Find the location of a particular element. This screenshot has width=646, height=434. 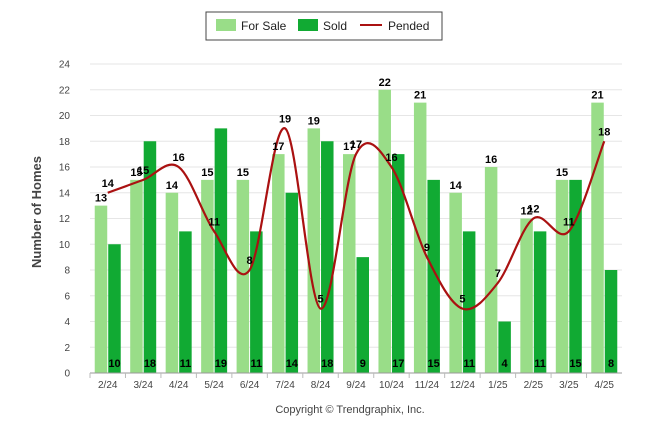

label-sold: 18 is located at coordinates (150, 364).